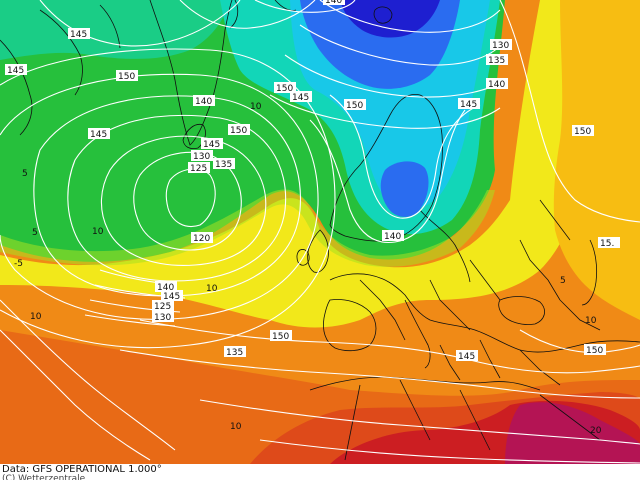 Image resolution: width=640 pixels, height=480 pixels. What do you see at coordinates (596, 431) in the screenshot?
I see `contour-label: 20` at bounding box center [596, 431].